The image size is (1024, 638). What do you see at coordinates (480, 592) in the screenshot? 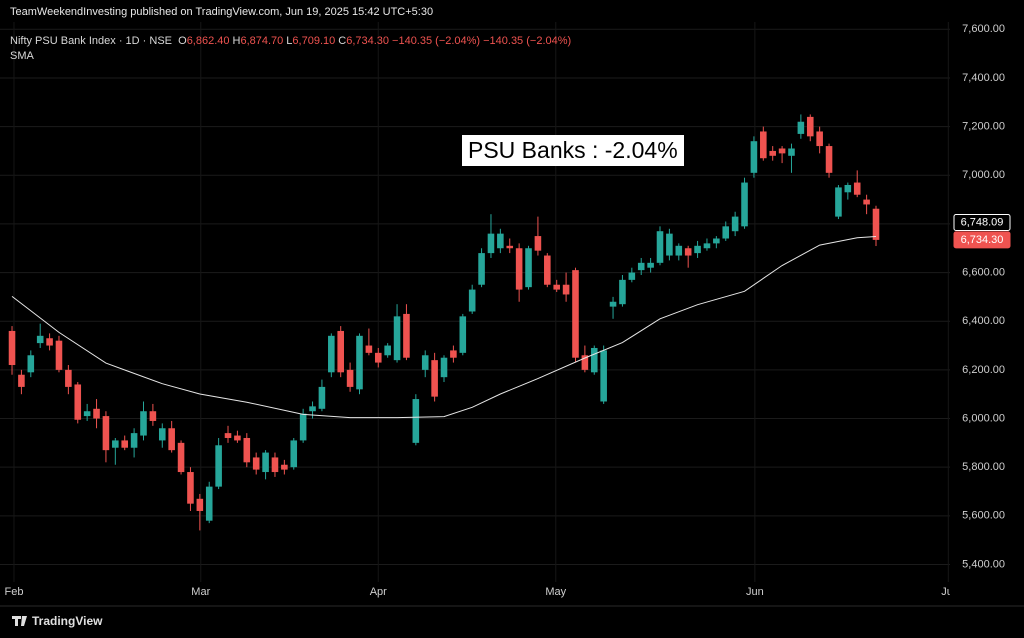
I see `x-axis: Feb Mar Apr May Jun Jul` at bounding box center [480, 592].